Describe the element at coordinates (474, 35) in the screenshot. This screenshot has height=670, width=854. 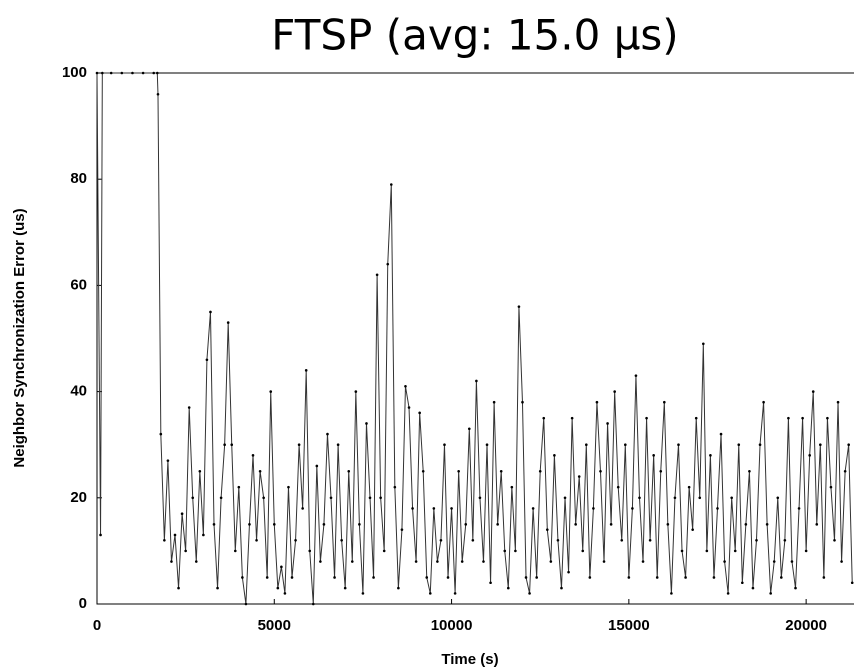
I see `chart-title: FTSP (avg: 15.0 µs)` at that location.